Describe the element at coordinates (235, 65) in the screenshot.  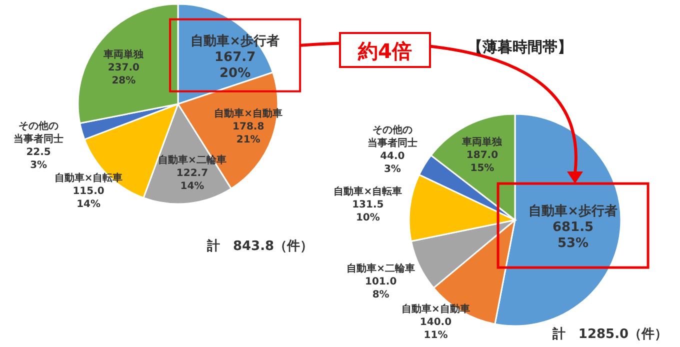
I see `data-label: 167.7 20%` at that location.